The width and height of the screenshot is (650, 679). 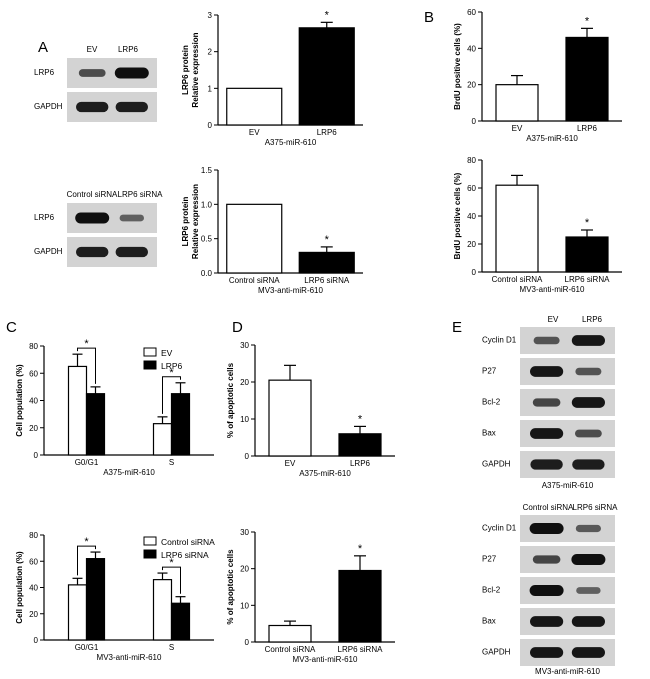 I want to click on blot-row-label: P27, so click(x=489, y=371).